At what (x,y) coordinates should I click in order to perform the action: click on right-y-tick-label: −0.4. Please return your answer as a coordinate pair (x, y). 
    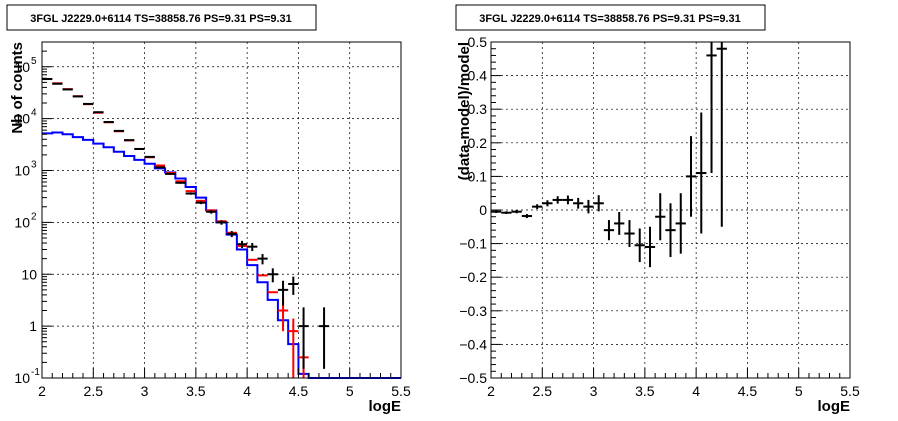
    Looking at the image, I should click on (473, 344).